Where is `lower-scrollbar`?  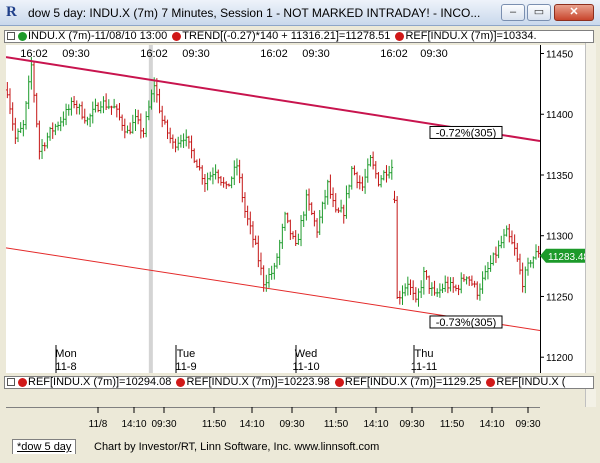 lower-scrollbar is located at coordinates (590, 398).